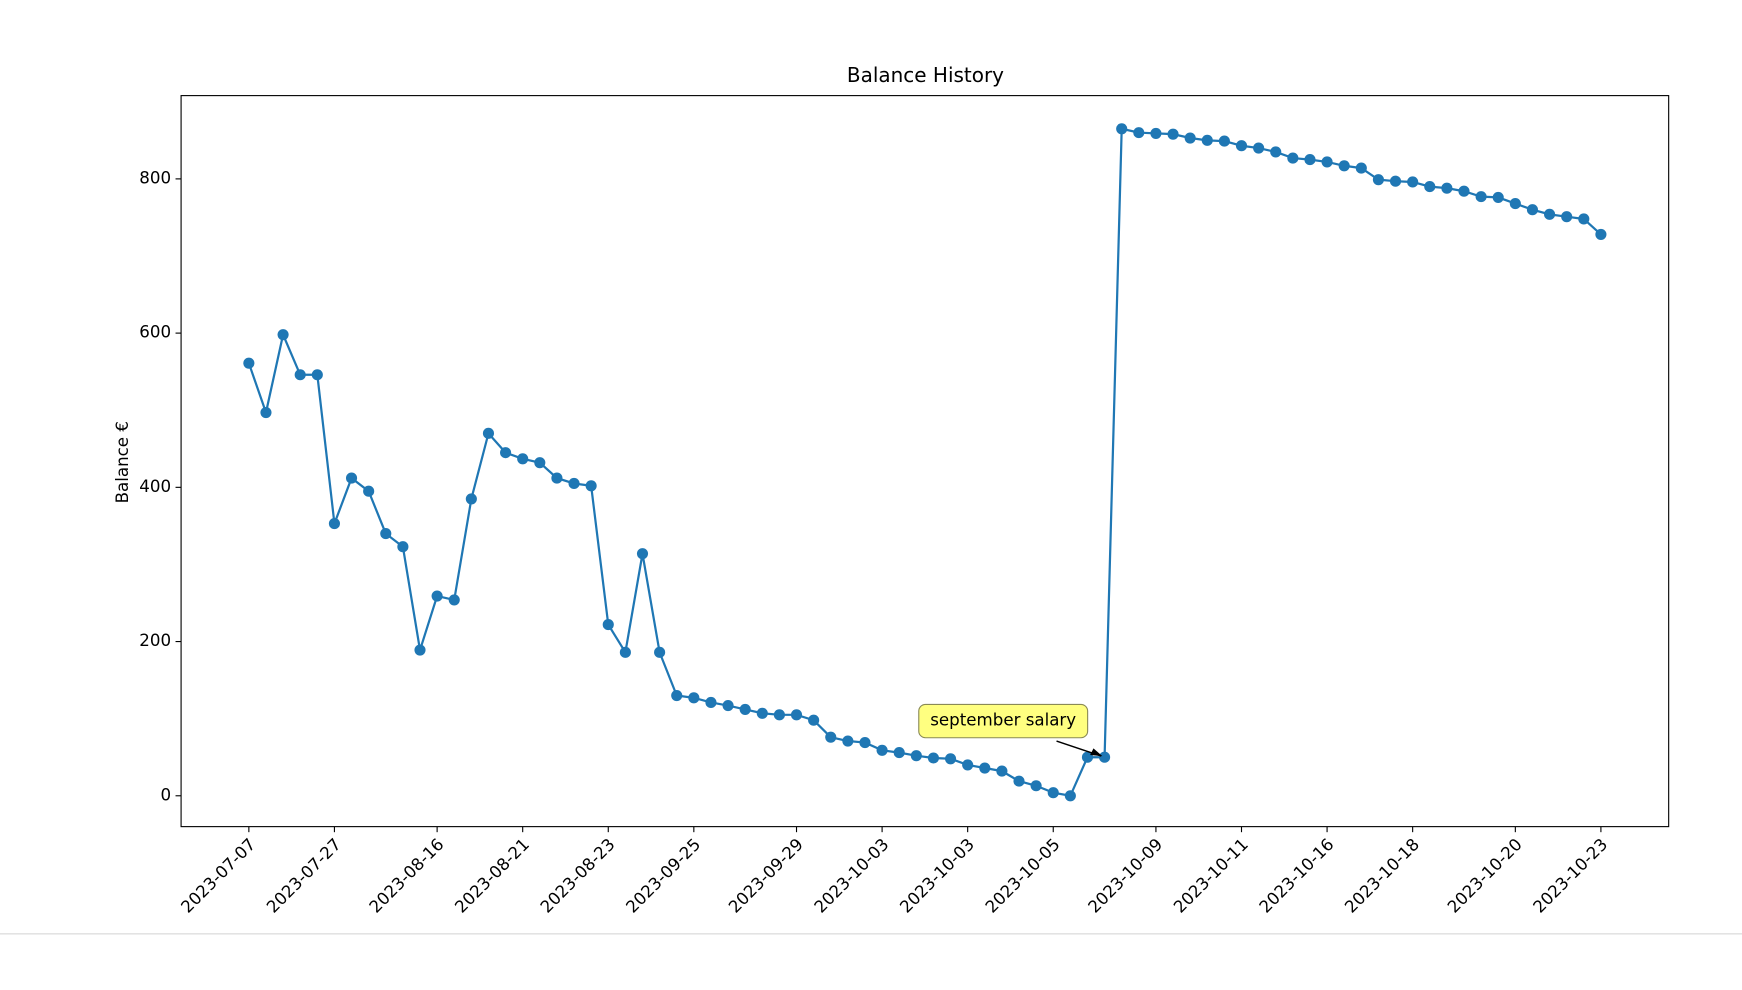  What do you see at coordinates (1297, 876) in the screenshot?
I see `x-tick-label: 2023-10-16` at bounding box center [1297, 876].